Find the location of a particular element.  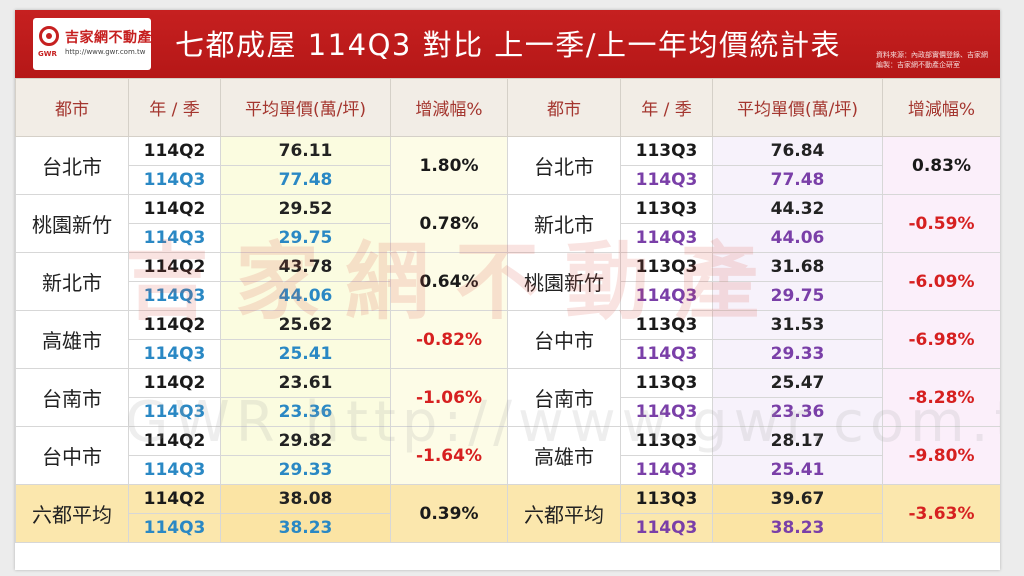

table-row: 六都平均 114Q2 38.08 0.39% 六都平均 113Q3 39.67 -3.63% is located at coordinates (507, 513).